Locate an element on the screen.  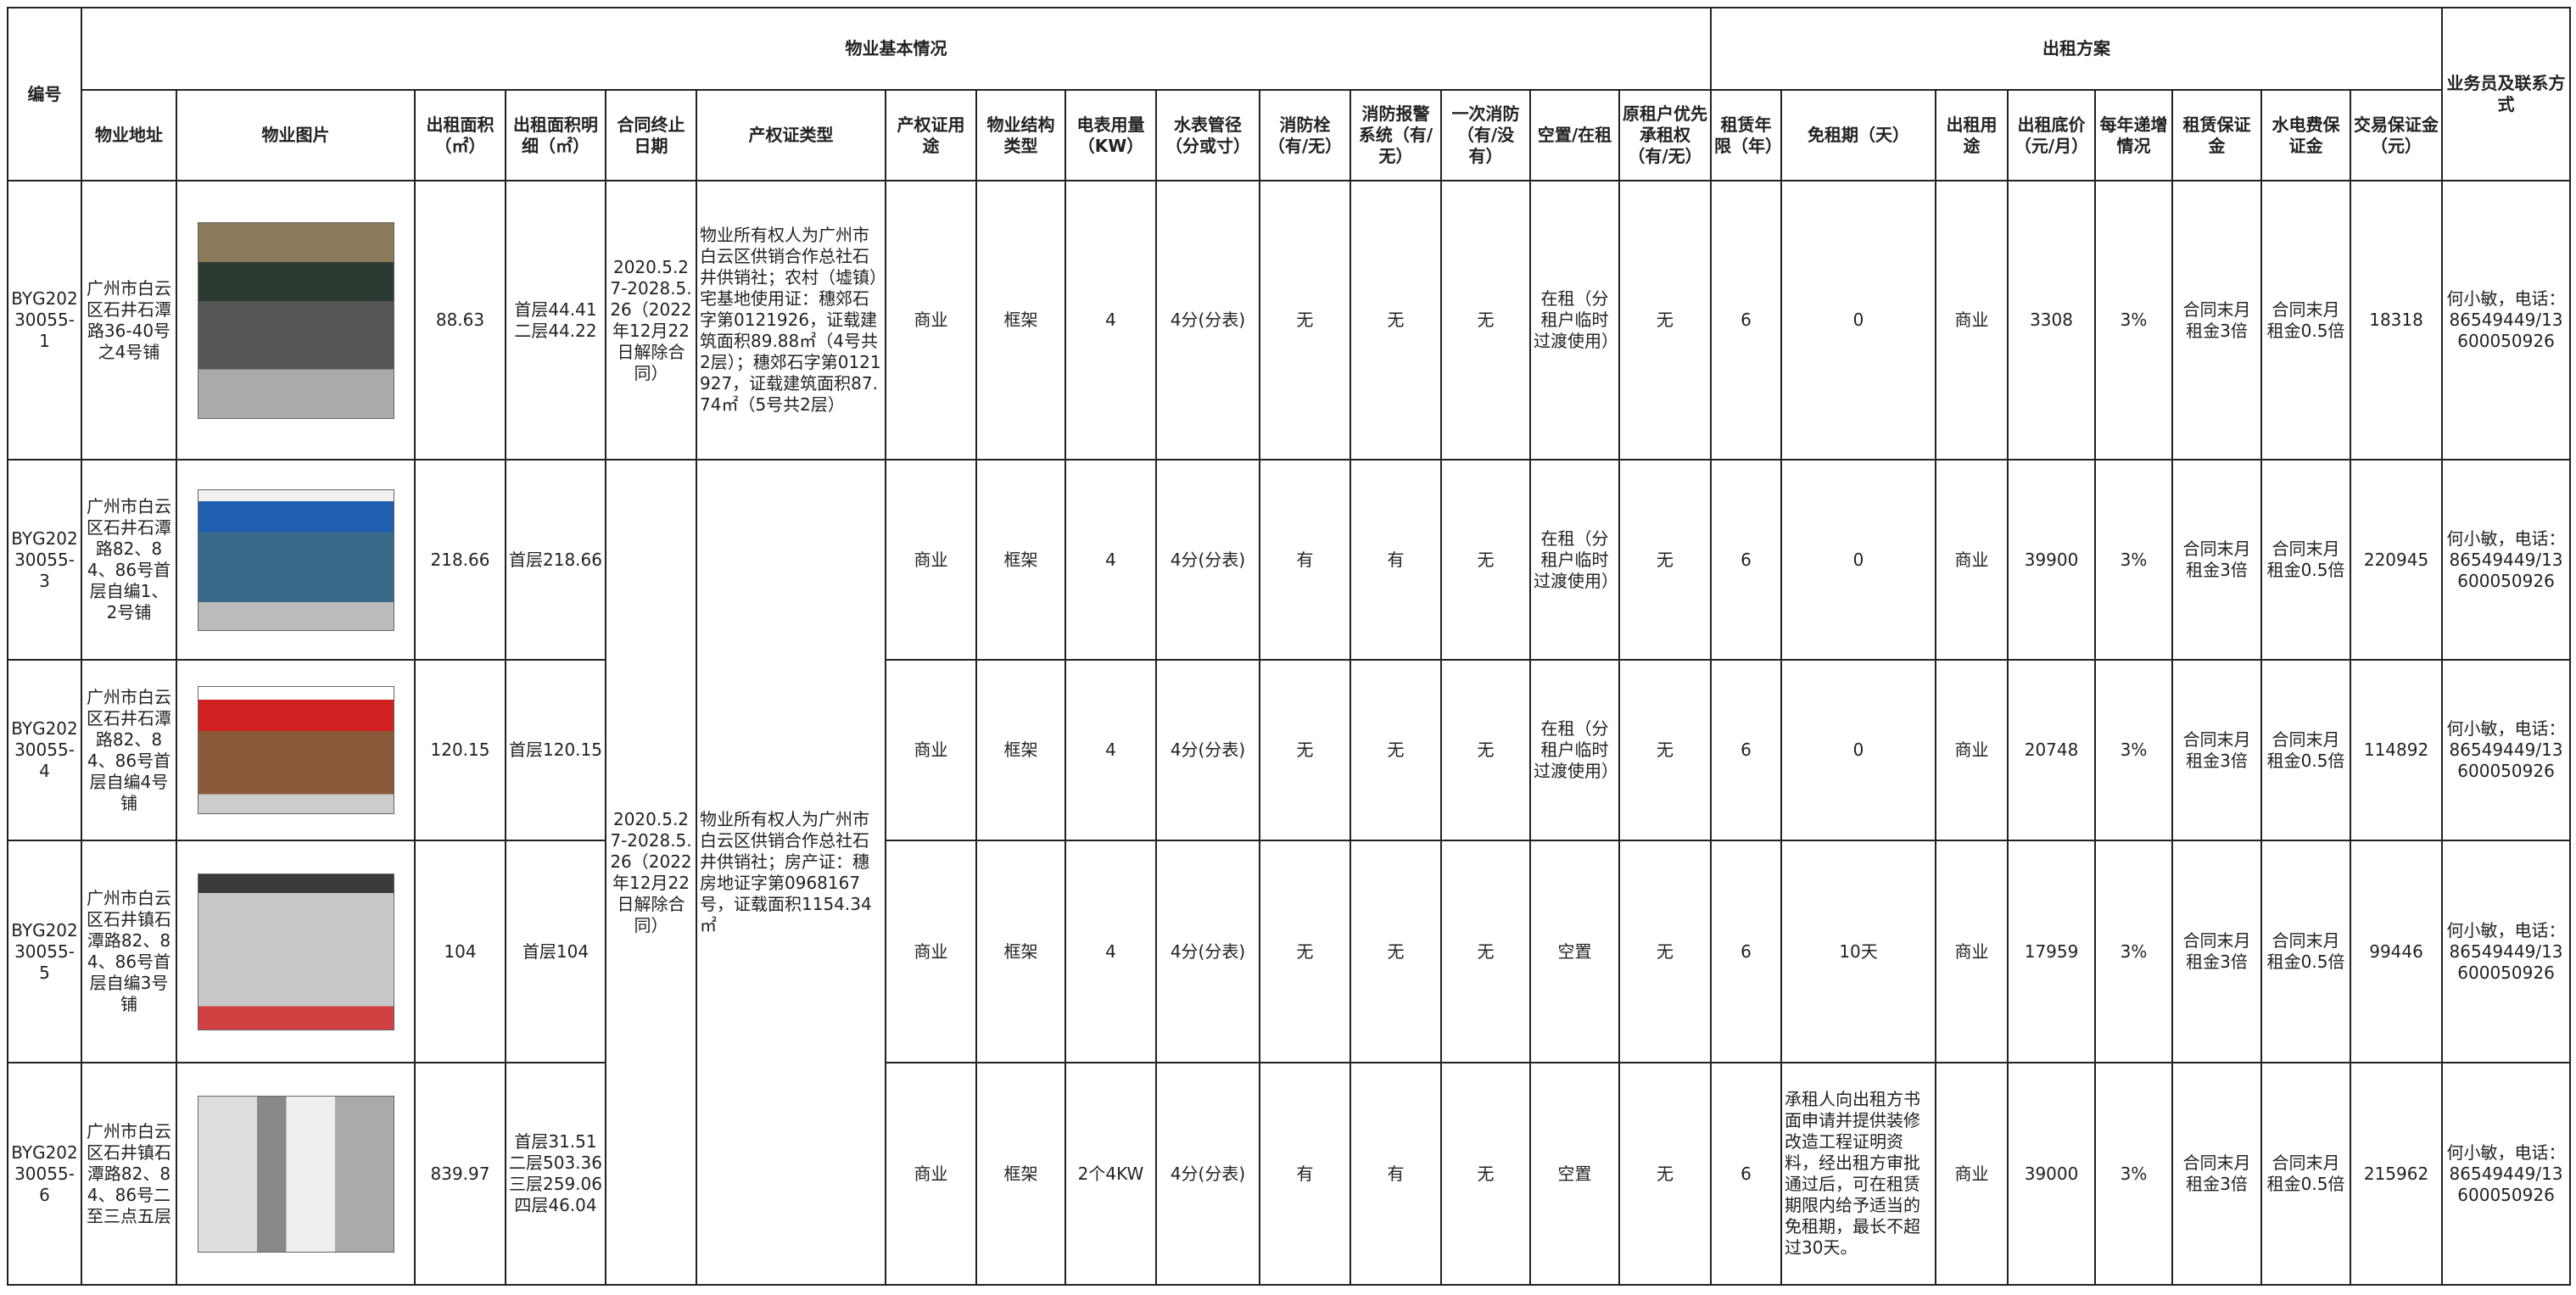
cell-area-detail: 首层31.51二层503.36三层259.06四层46.04 is located at coordinates (555, 1174).